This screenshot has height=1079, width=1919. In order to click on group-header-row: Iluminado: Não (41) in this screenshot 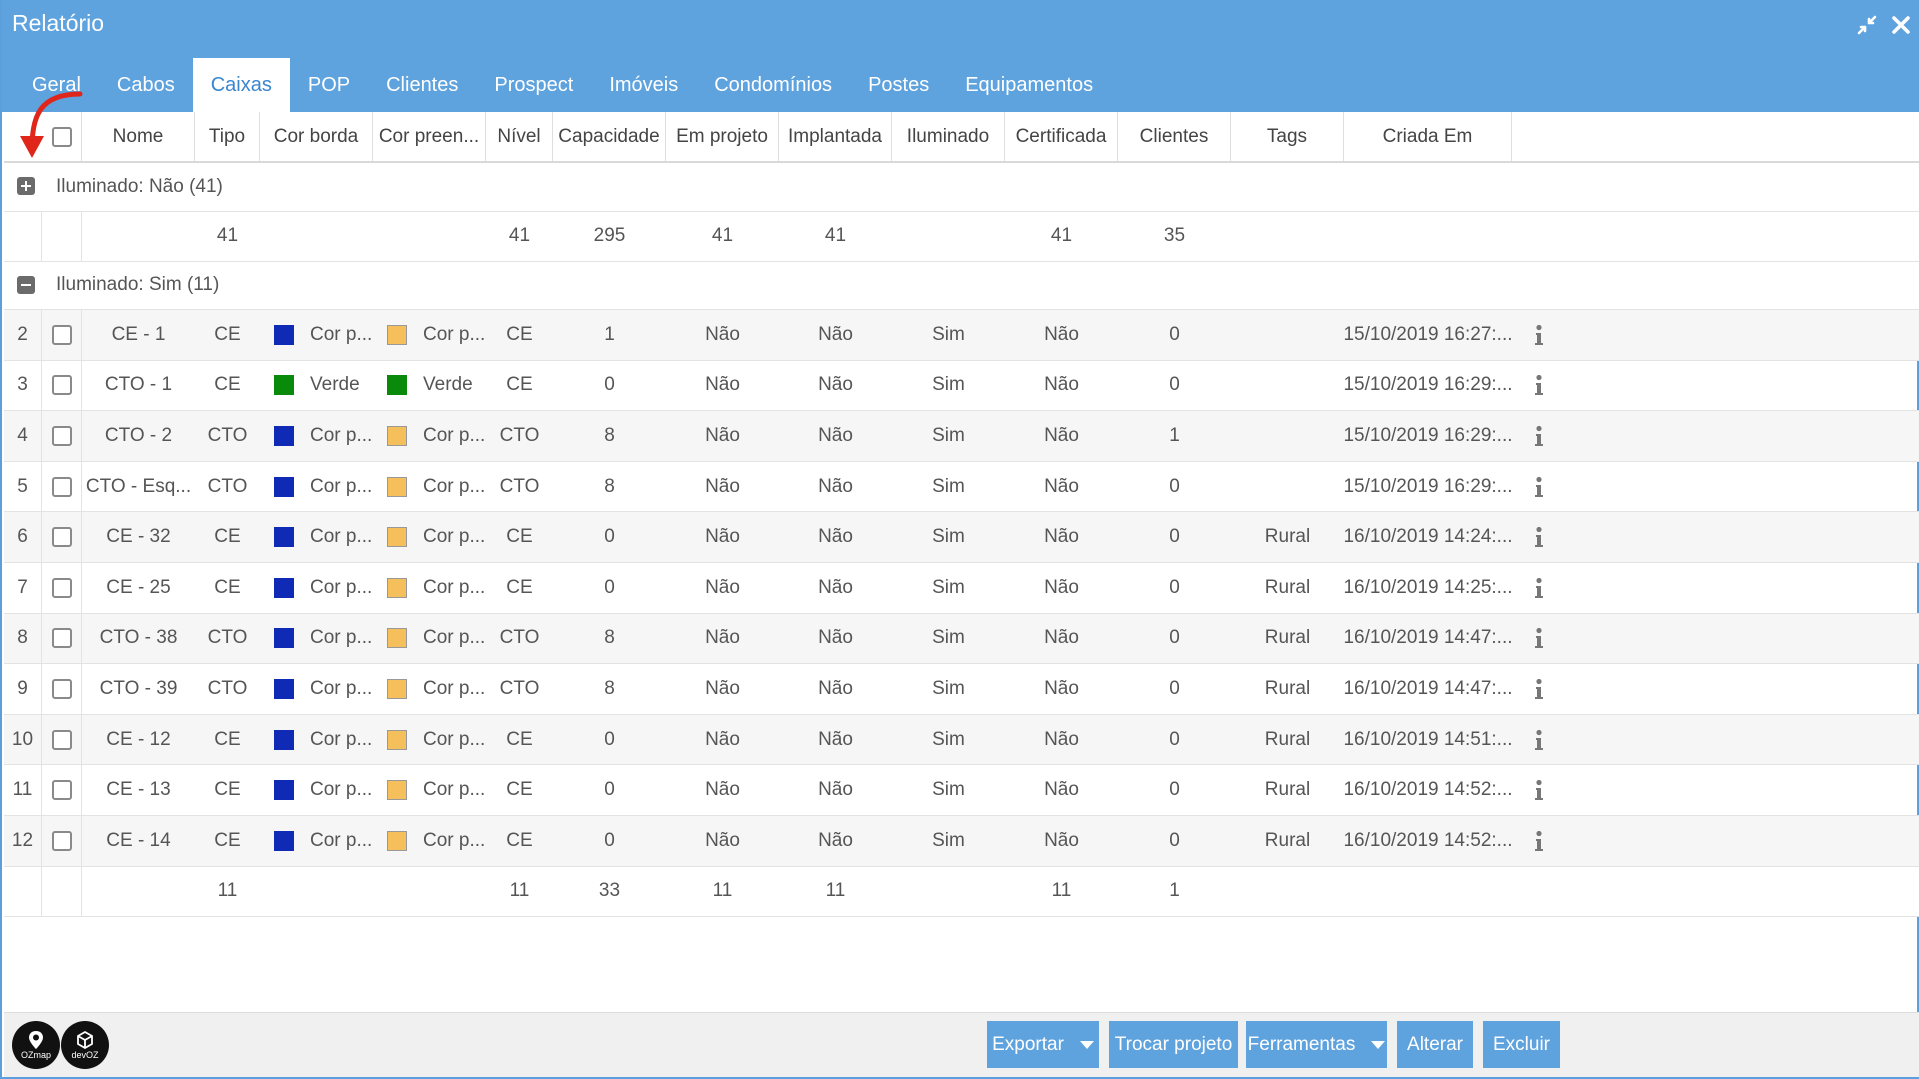, I will do `click(961, 187)`.